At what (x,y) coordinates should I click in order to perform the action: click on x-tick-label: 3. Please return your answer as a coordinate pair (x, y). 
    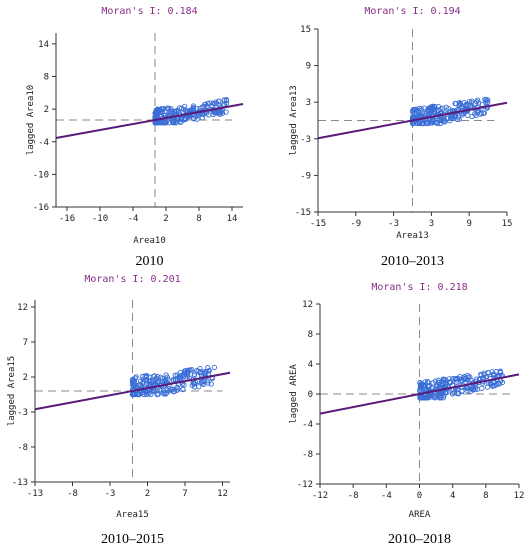
    Looking at the image, I should click on (431, 224).